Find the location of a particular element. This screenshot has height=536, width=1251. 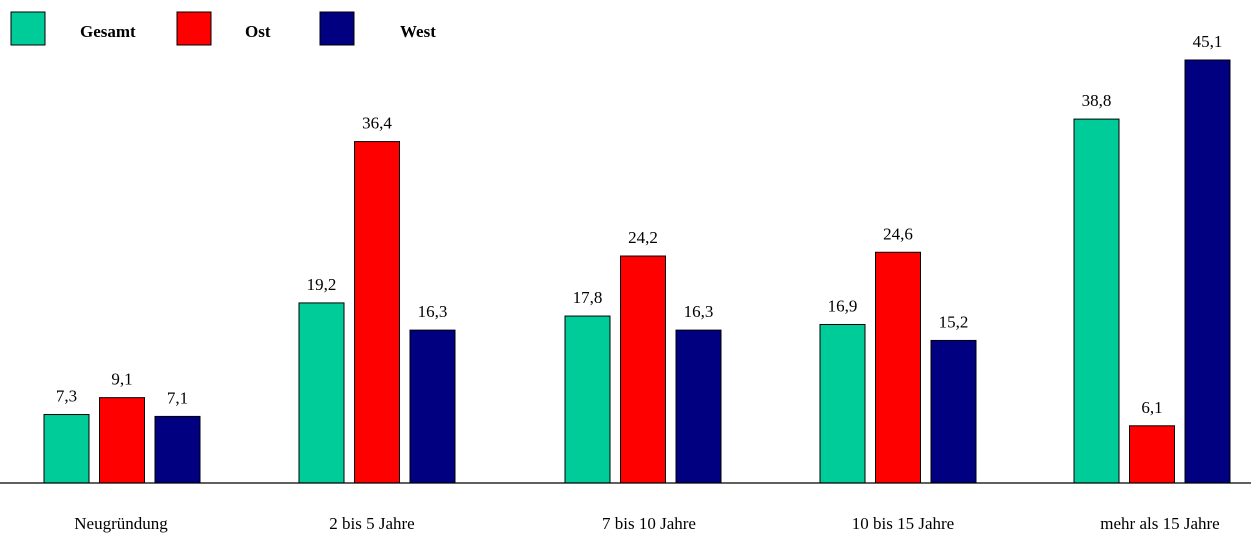

legend: Gesamt Ost West is located at coordinates (223, 28).